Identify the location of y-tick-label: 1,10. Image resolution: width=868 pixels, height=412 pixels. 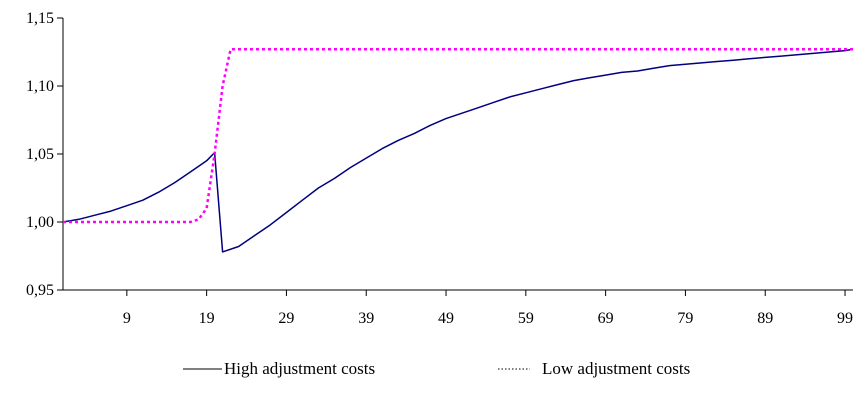
(40, 86).